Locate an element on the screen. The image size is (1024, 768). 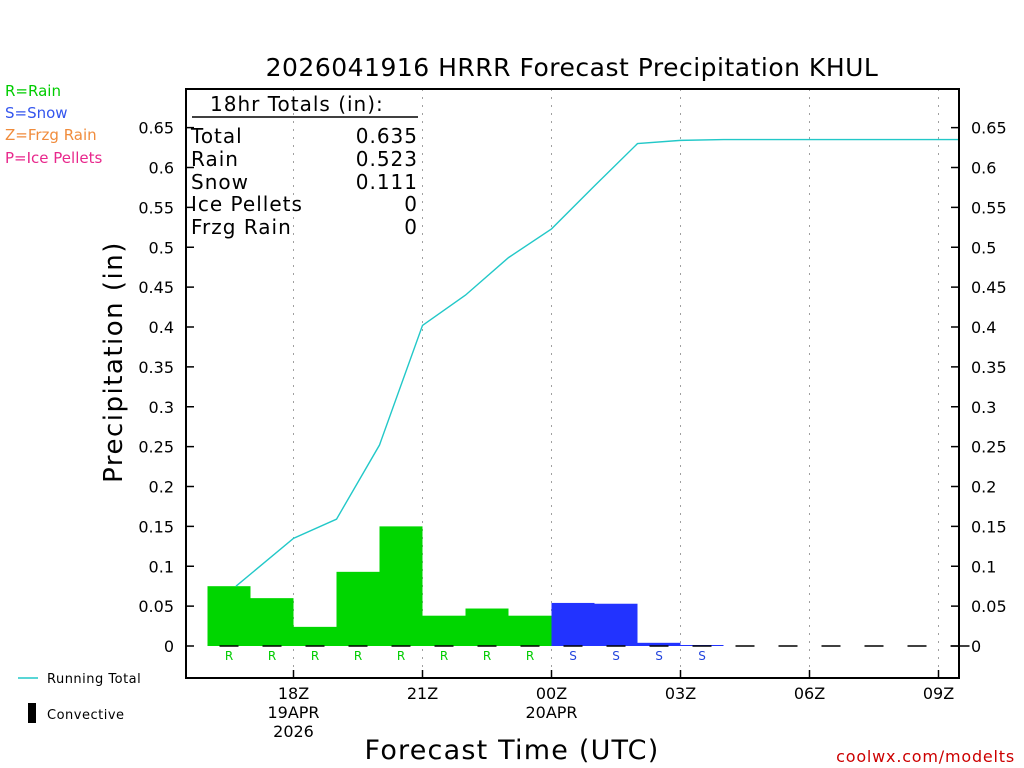
x-tick-label-0-1: 19APR is located at coordinates (293, 712).